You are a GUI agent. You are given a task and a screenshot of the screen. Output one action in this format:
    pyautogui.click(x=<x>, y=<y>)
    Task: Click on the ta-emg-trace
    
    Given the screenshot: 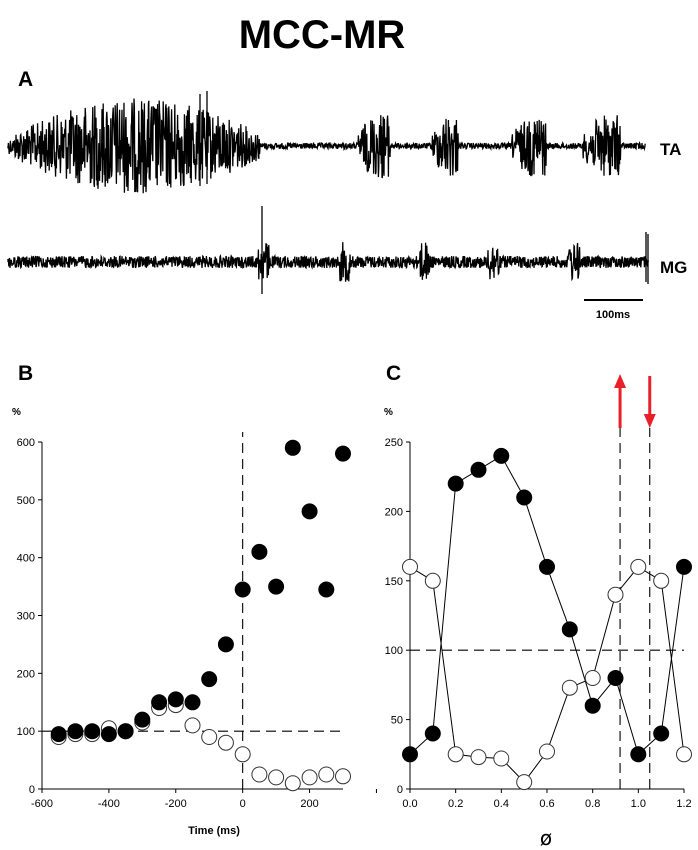 What is the action you would take?
    pyautogui.click(x=326, y=142)
    